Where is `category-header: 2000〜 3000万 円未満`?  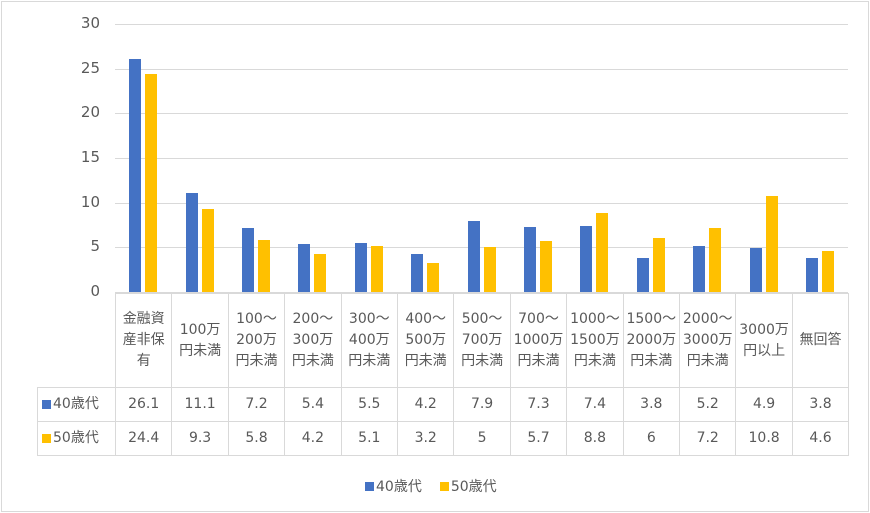 category-header: 2000〜 3000万 円未満 is located at coordinates (708, 340).